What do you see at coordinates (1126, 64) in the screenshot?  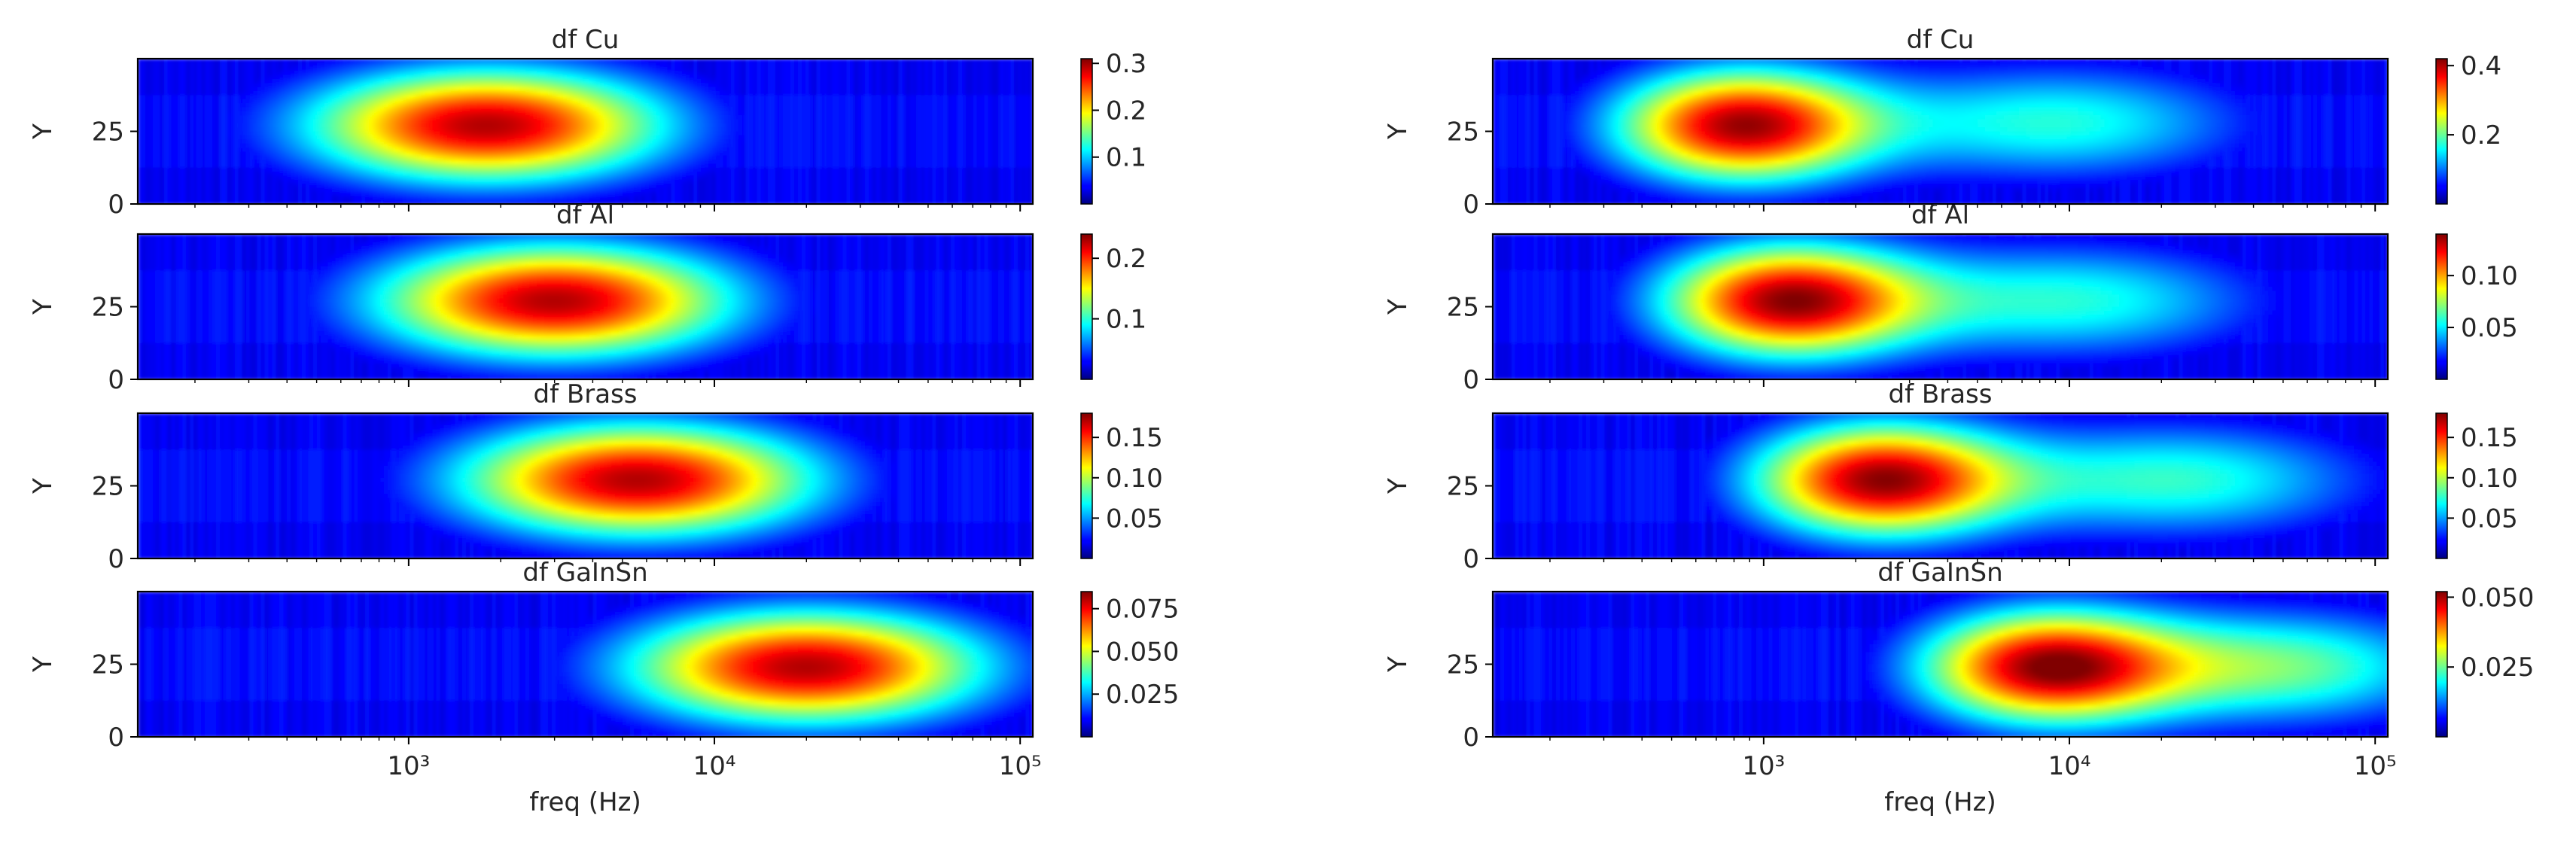 I see `colorbar-tick-label: 0.3` at bounding box center [1126, 64].